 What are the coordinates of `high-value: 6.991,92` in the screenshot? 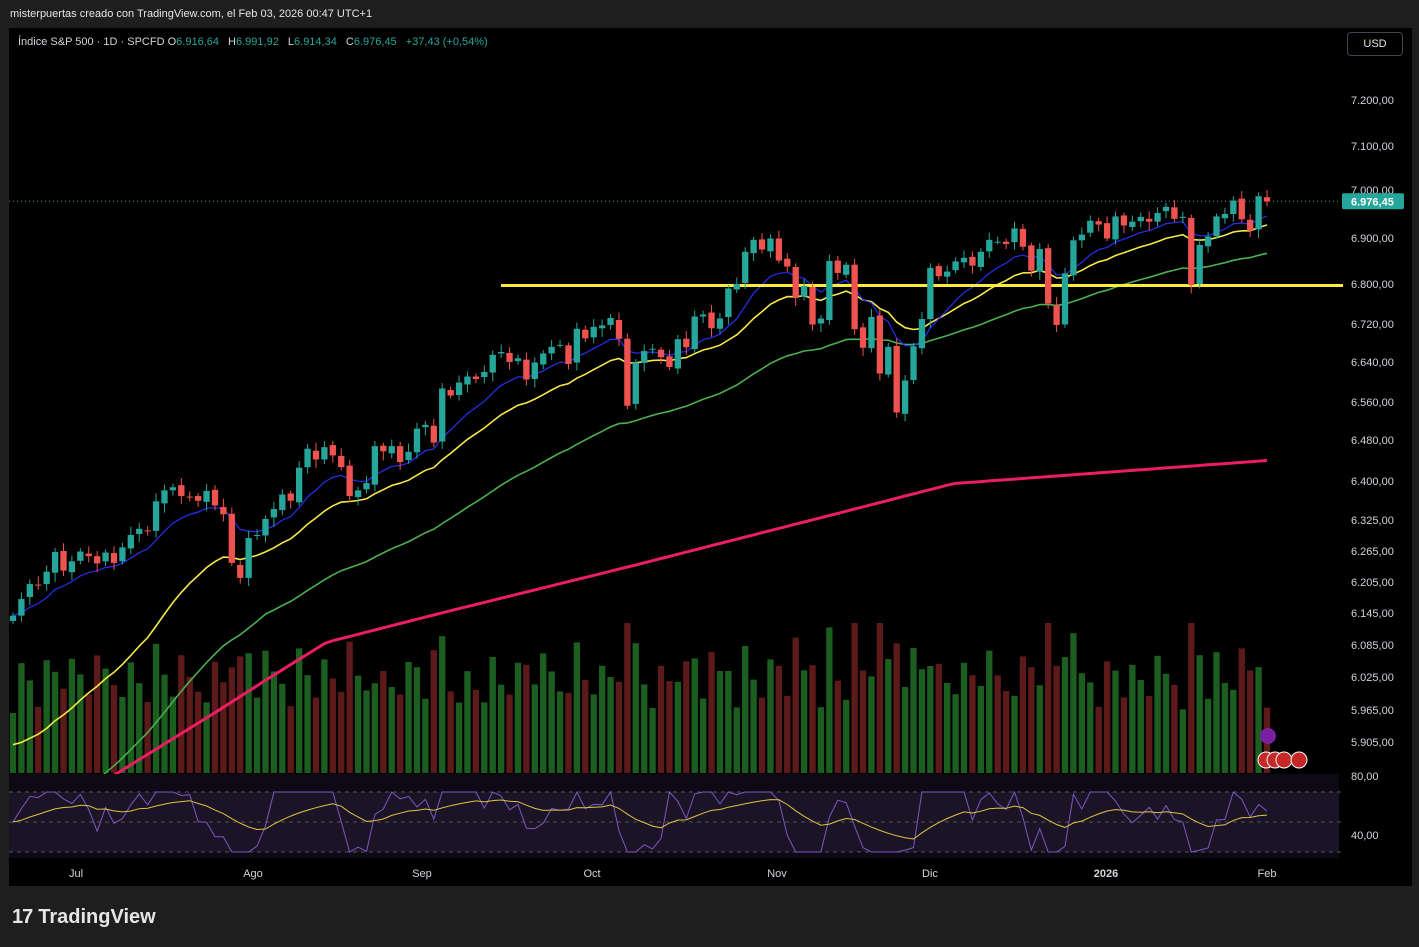 It's located at (257, 42).